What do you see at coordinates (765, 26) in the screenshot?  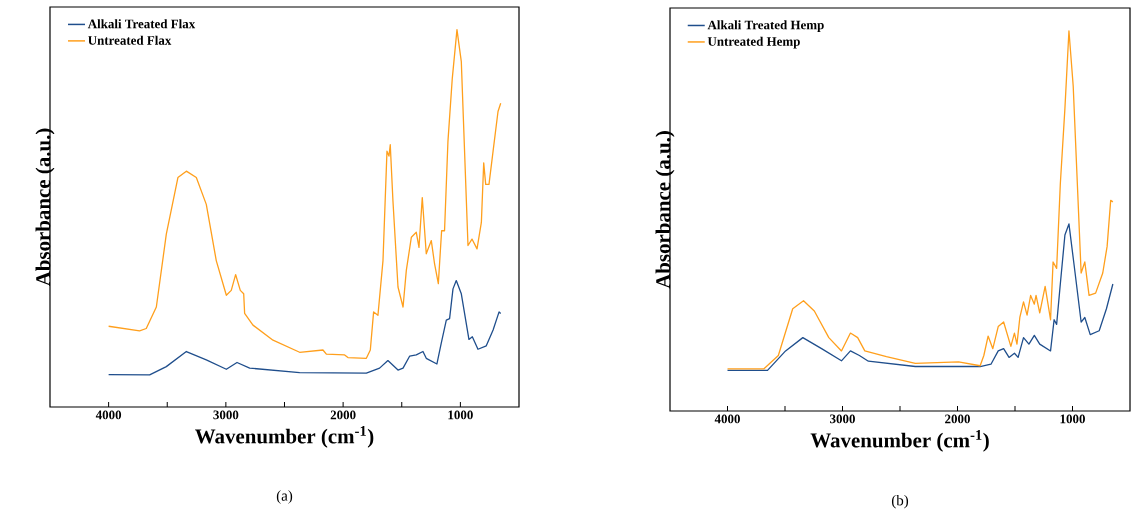 I see `legend-label: Alkali Treated Hemp` at bounding box center [765, 26].